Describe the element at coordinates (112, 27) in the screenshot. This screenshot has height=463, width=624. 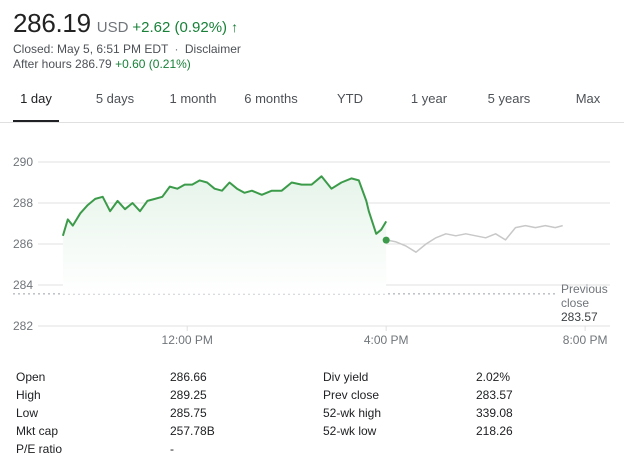
I see `currency-label: USD` at that location.